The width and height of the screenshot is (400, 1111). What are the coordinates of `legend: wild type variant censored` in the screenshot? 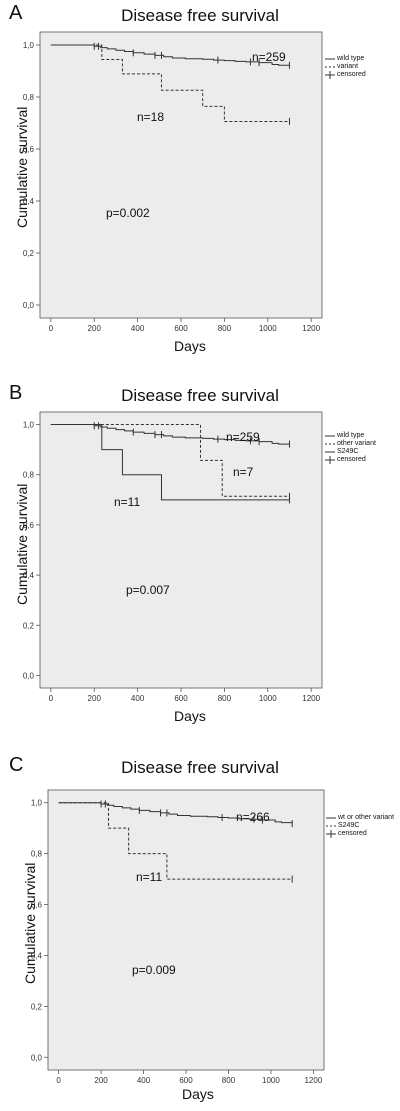 It's located at (345, 67).